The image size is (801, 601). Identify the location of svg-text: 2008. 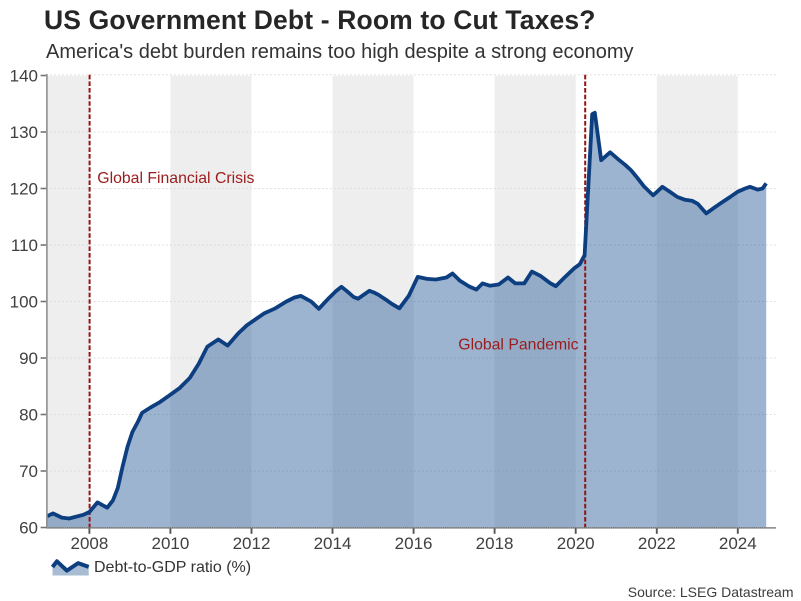
(89, 543).